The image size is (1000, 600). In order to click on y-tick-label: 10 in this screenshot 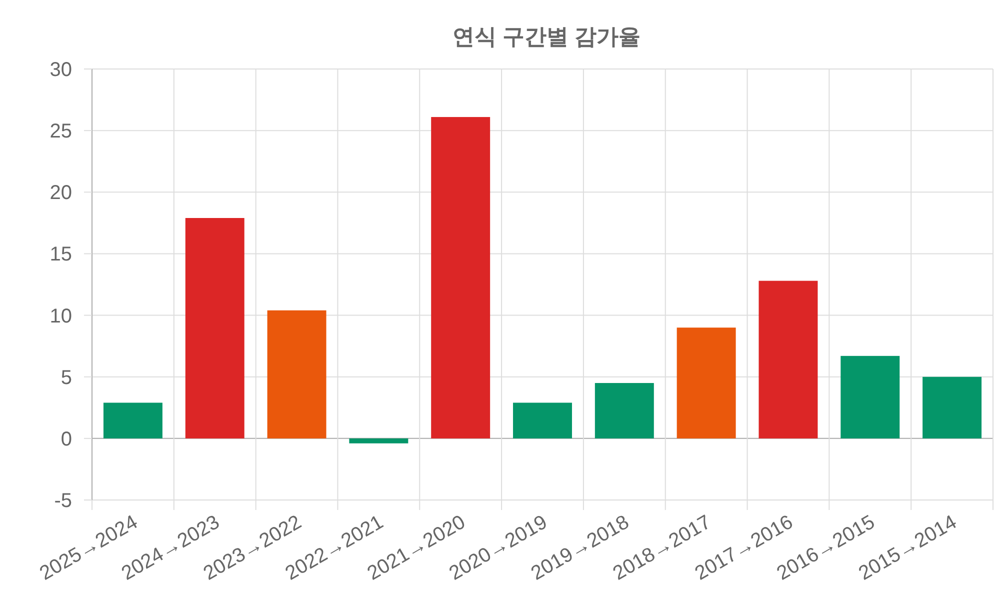, I will do `click(61, 316)`.